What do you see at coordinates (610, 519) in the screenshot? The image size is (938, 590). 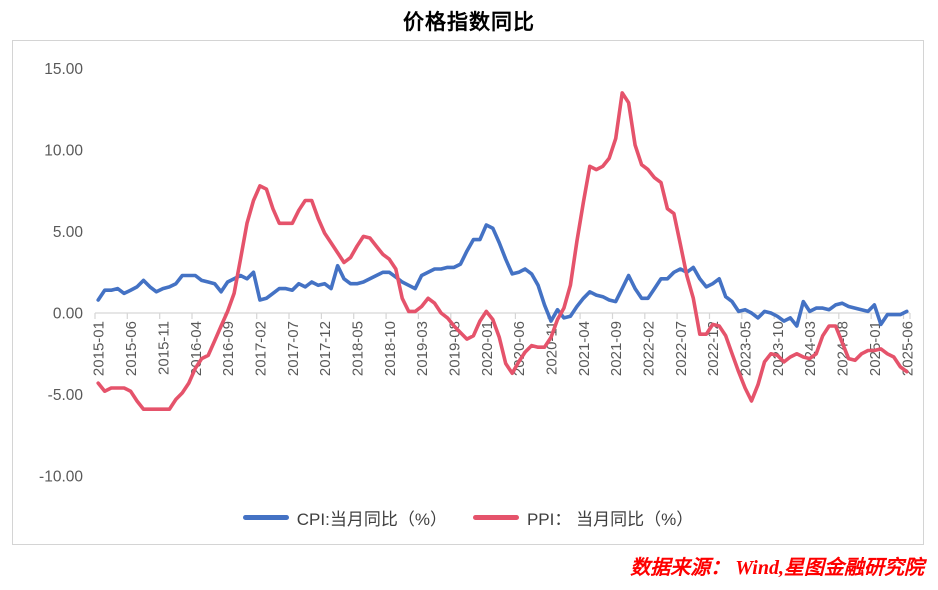 I see `legend-label-ppi: PPI： 当月同比（%）` at bounding box center [610, 519].